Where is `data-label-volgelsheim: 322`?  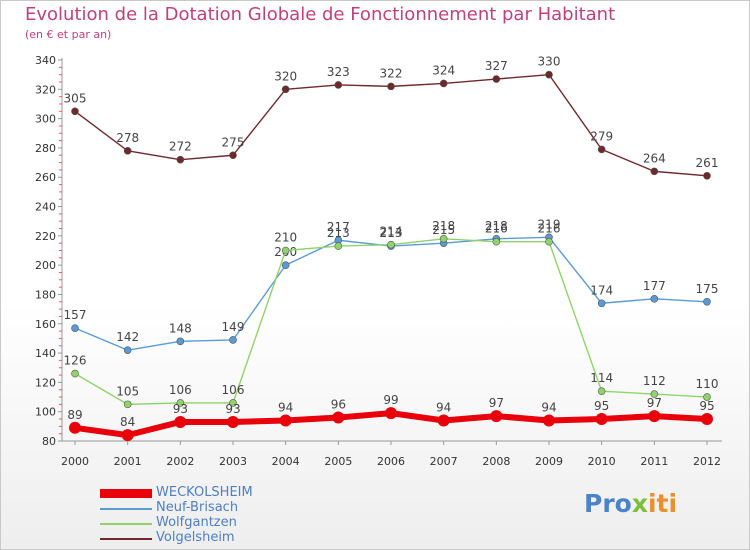
data-label-volgelsheim: 322 is located at coordinates (391, 73).